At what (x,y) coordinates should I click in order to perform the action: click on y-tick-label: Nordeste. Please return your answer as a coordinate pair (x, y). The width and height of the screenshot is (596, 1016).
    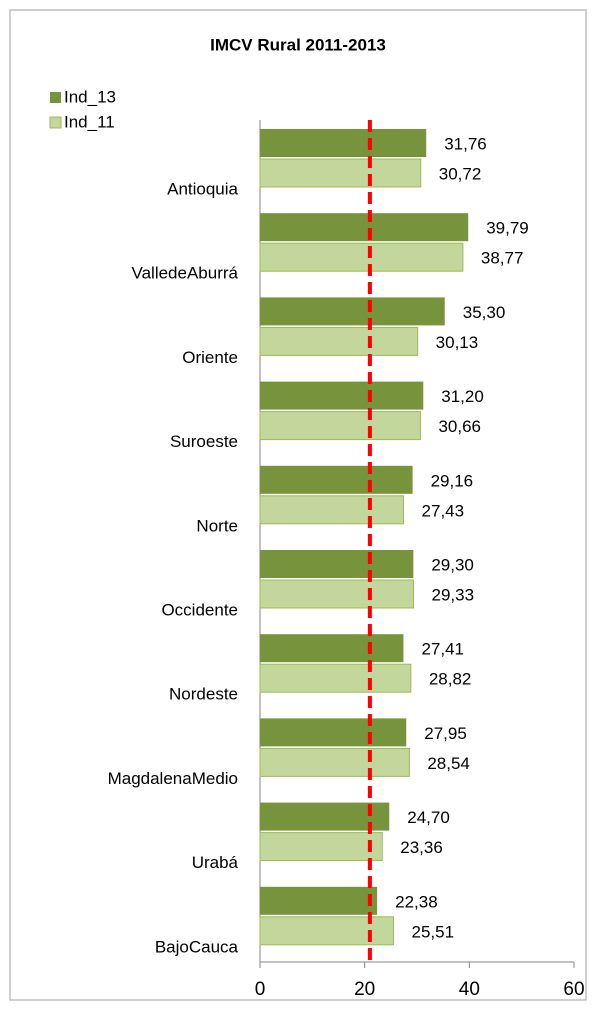
    Looking at the image, I should click on (203, 694).